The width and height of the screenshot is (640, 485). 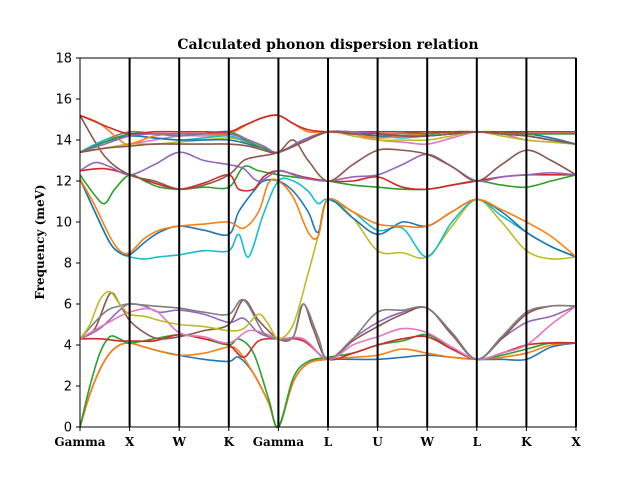 I want to click on y-tick-label-1: 0, so click(x=68, y=428).